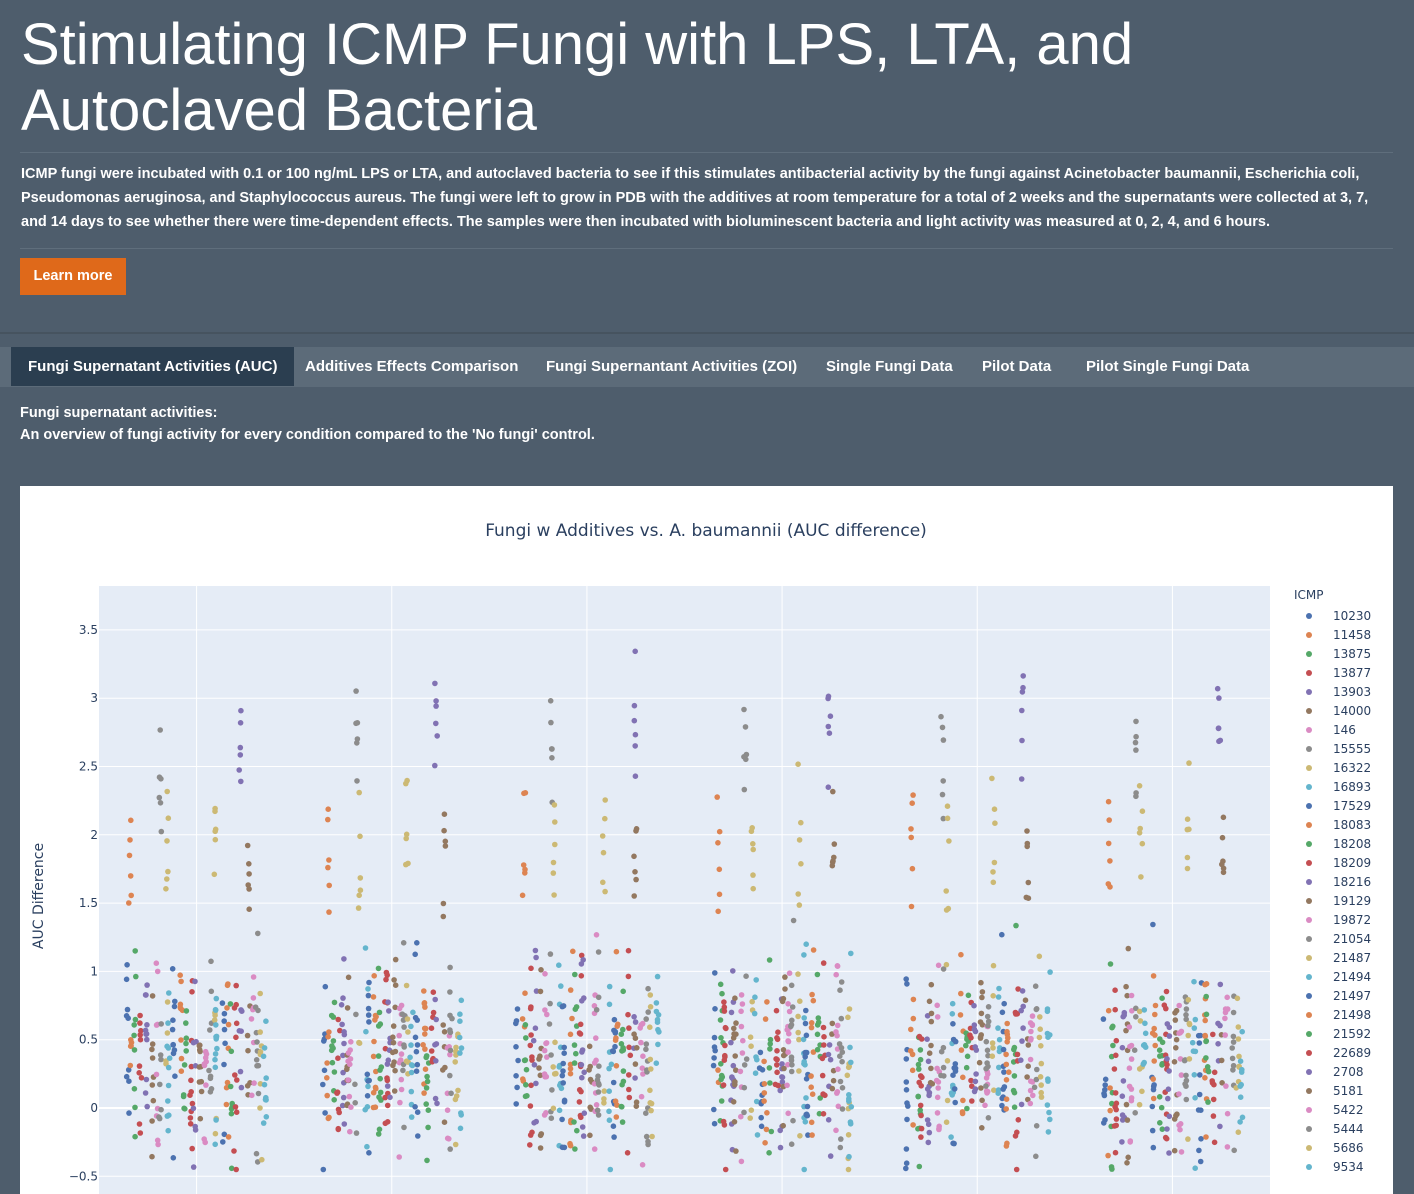  Describe the element at coordinates (1352, 635) in the screenshot. I see `legend-label: 11458` at that location.